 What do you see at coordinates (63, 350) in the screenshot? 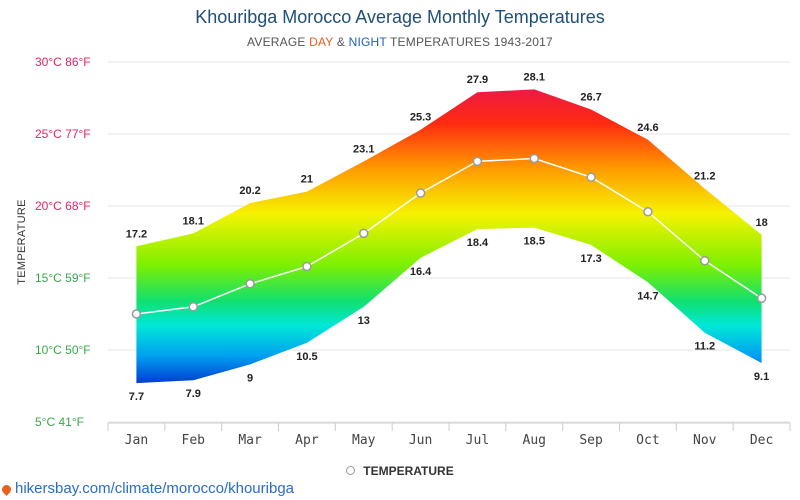
I see `y-tick-label: 10°C 50°F` at bounding box center [63, 350].